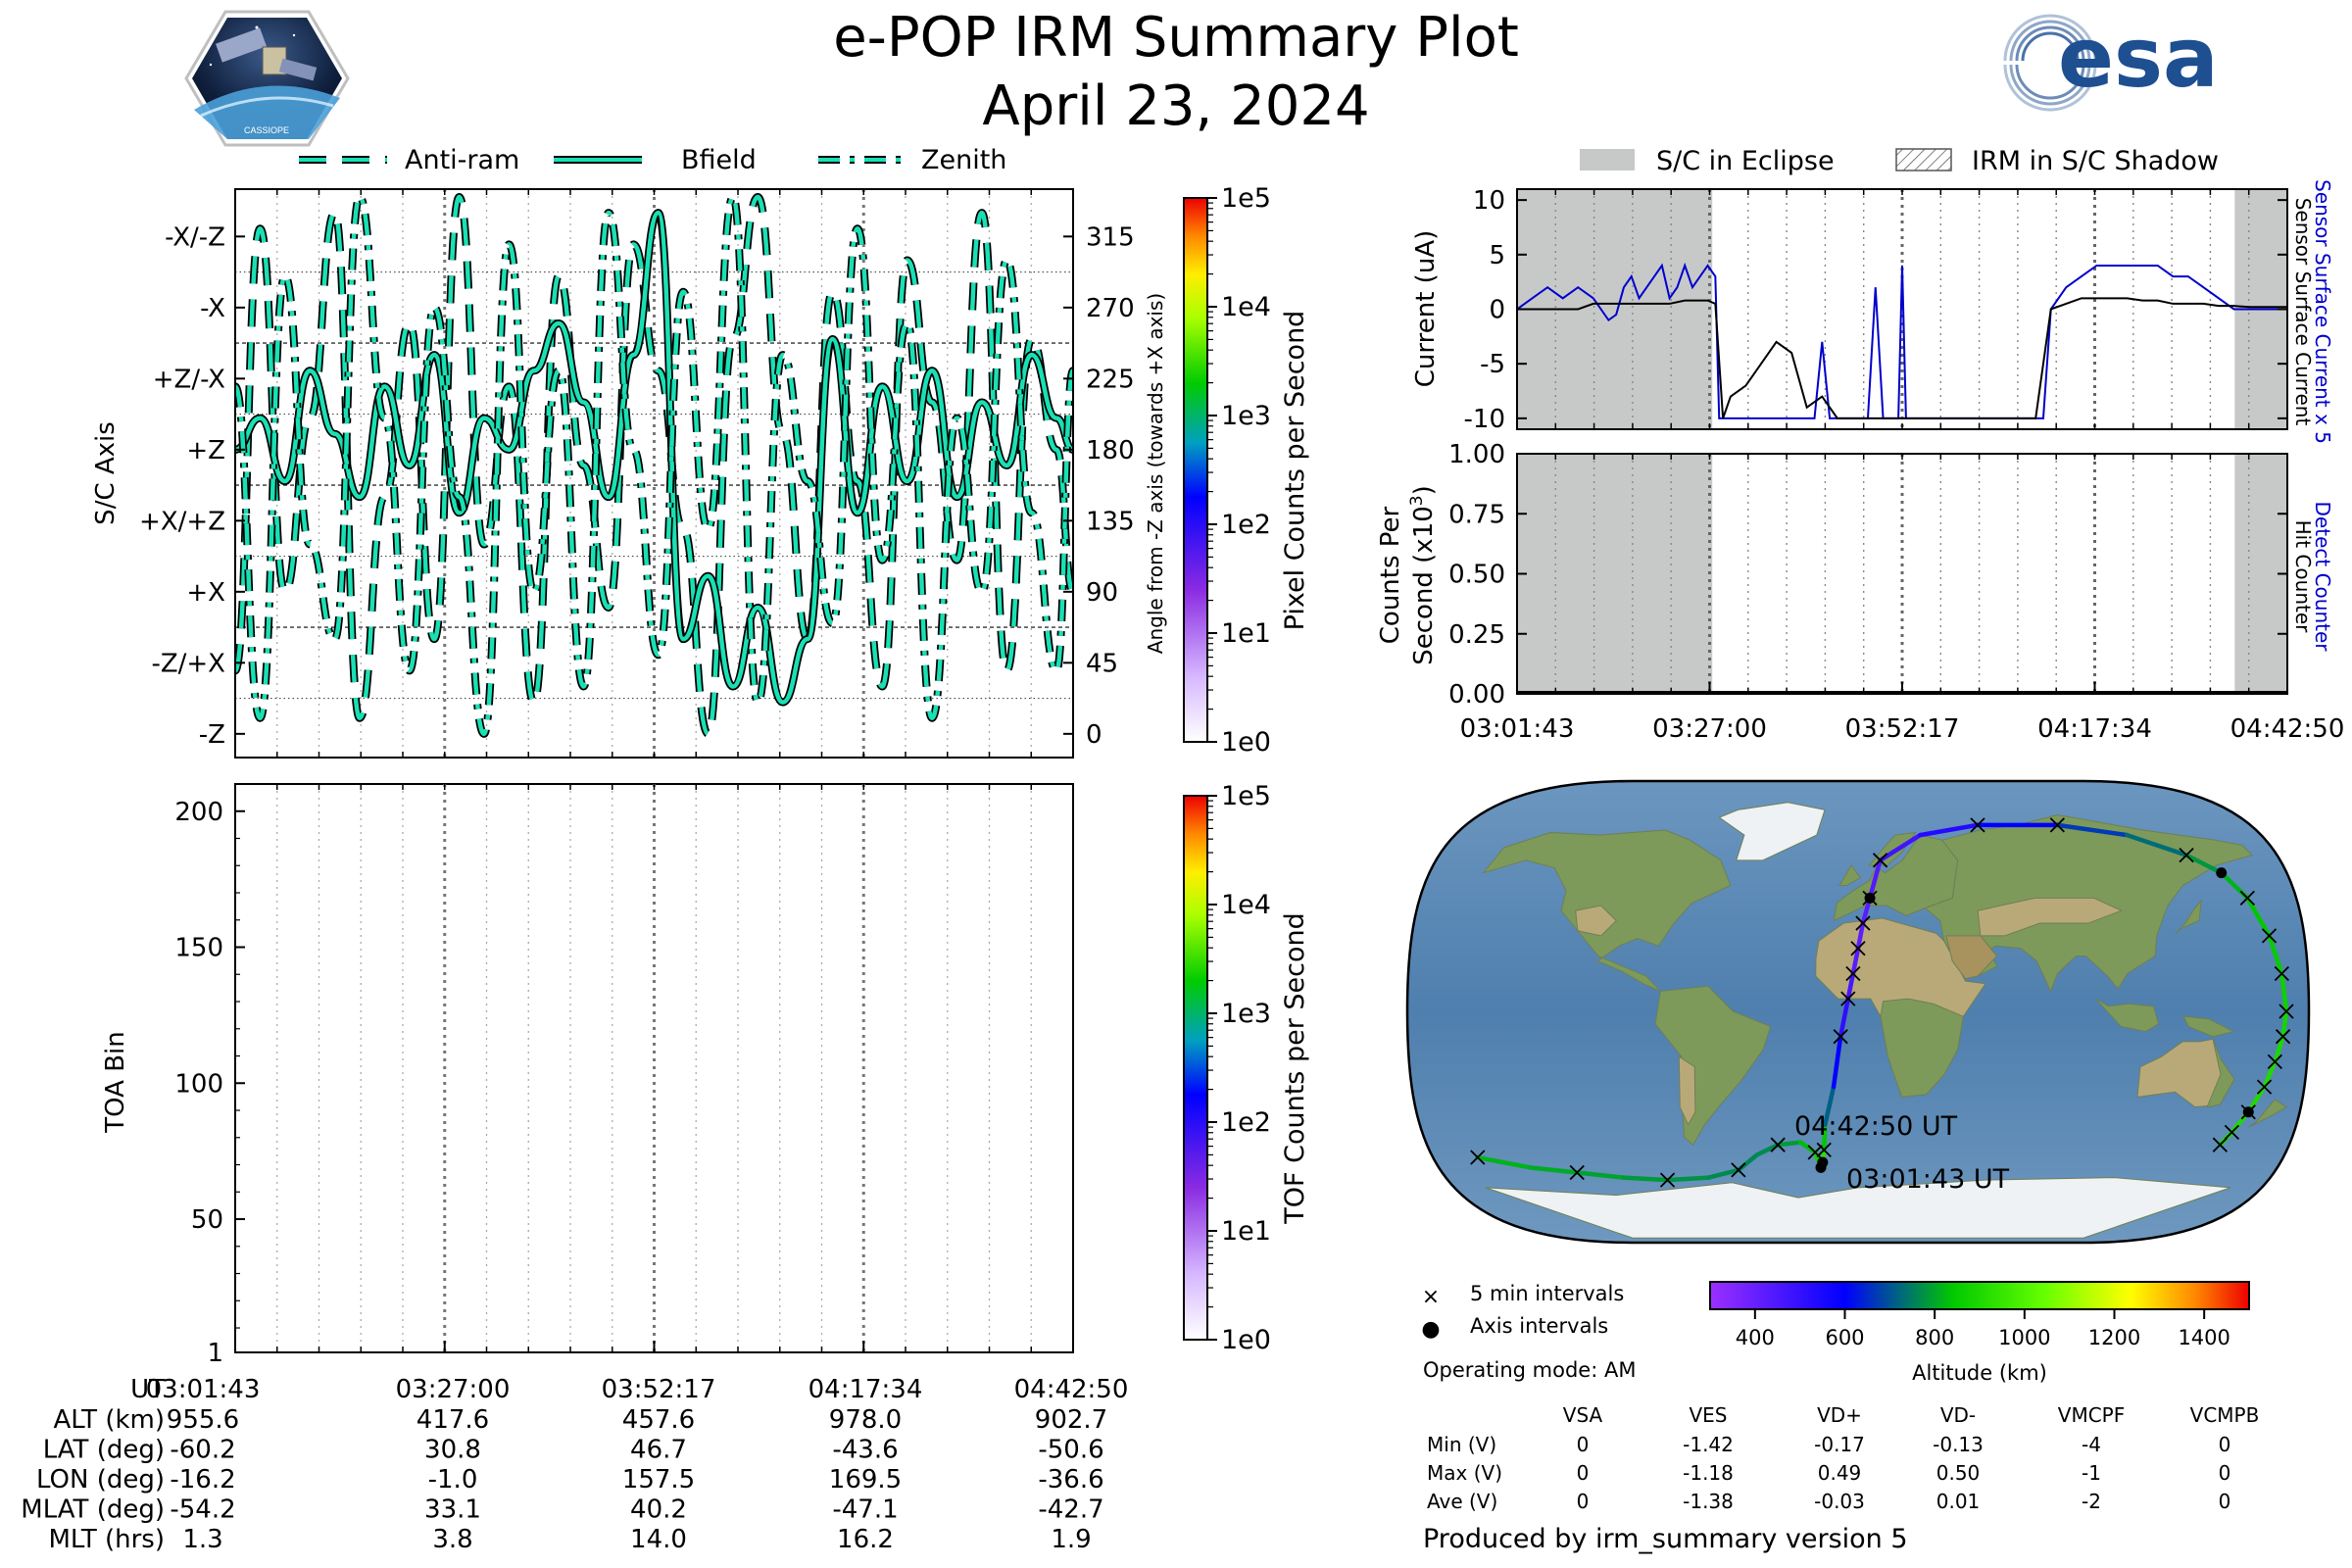  What do you see at coordinates (1246, 1068) in the screenshot?
I see `tof-colorbar: 1e5 1e4 1e3 1e2 1e1 1e0 TOF Counts per Second` at bounding box center [1246, 1068].